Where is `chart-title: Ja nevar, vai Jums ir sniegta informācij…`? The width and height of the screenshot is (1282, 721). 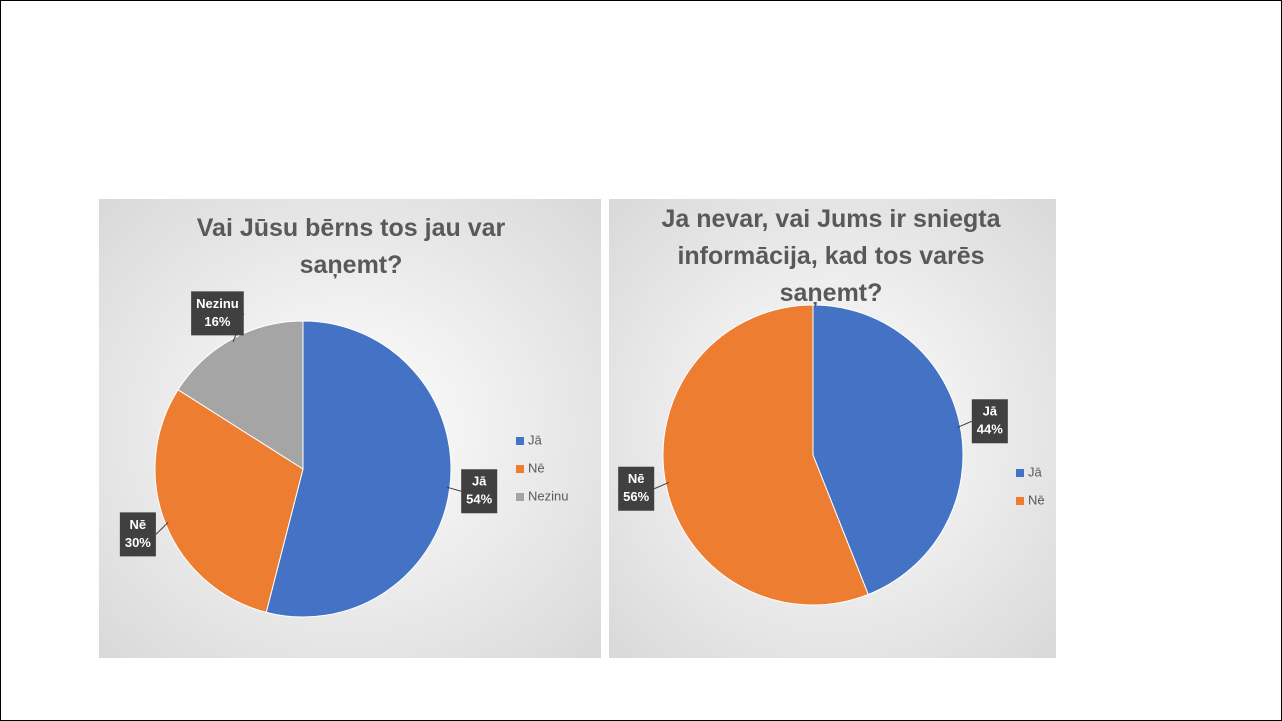 chart-title: Ja nevar, vai Jums ir sniegta informācij… is located at coordinates (831, 256).